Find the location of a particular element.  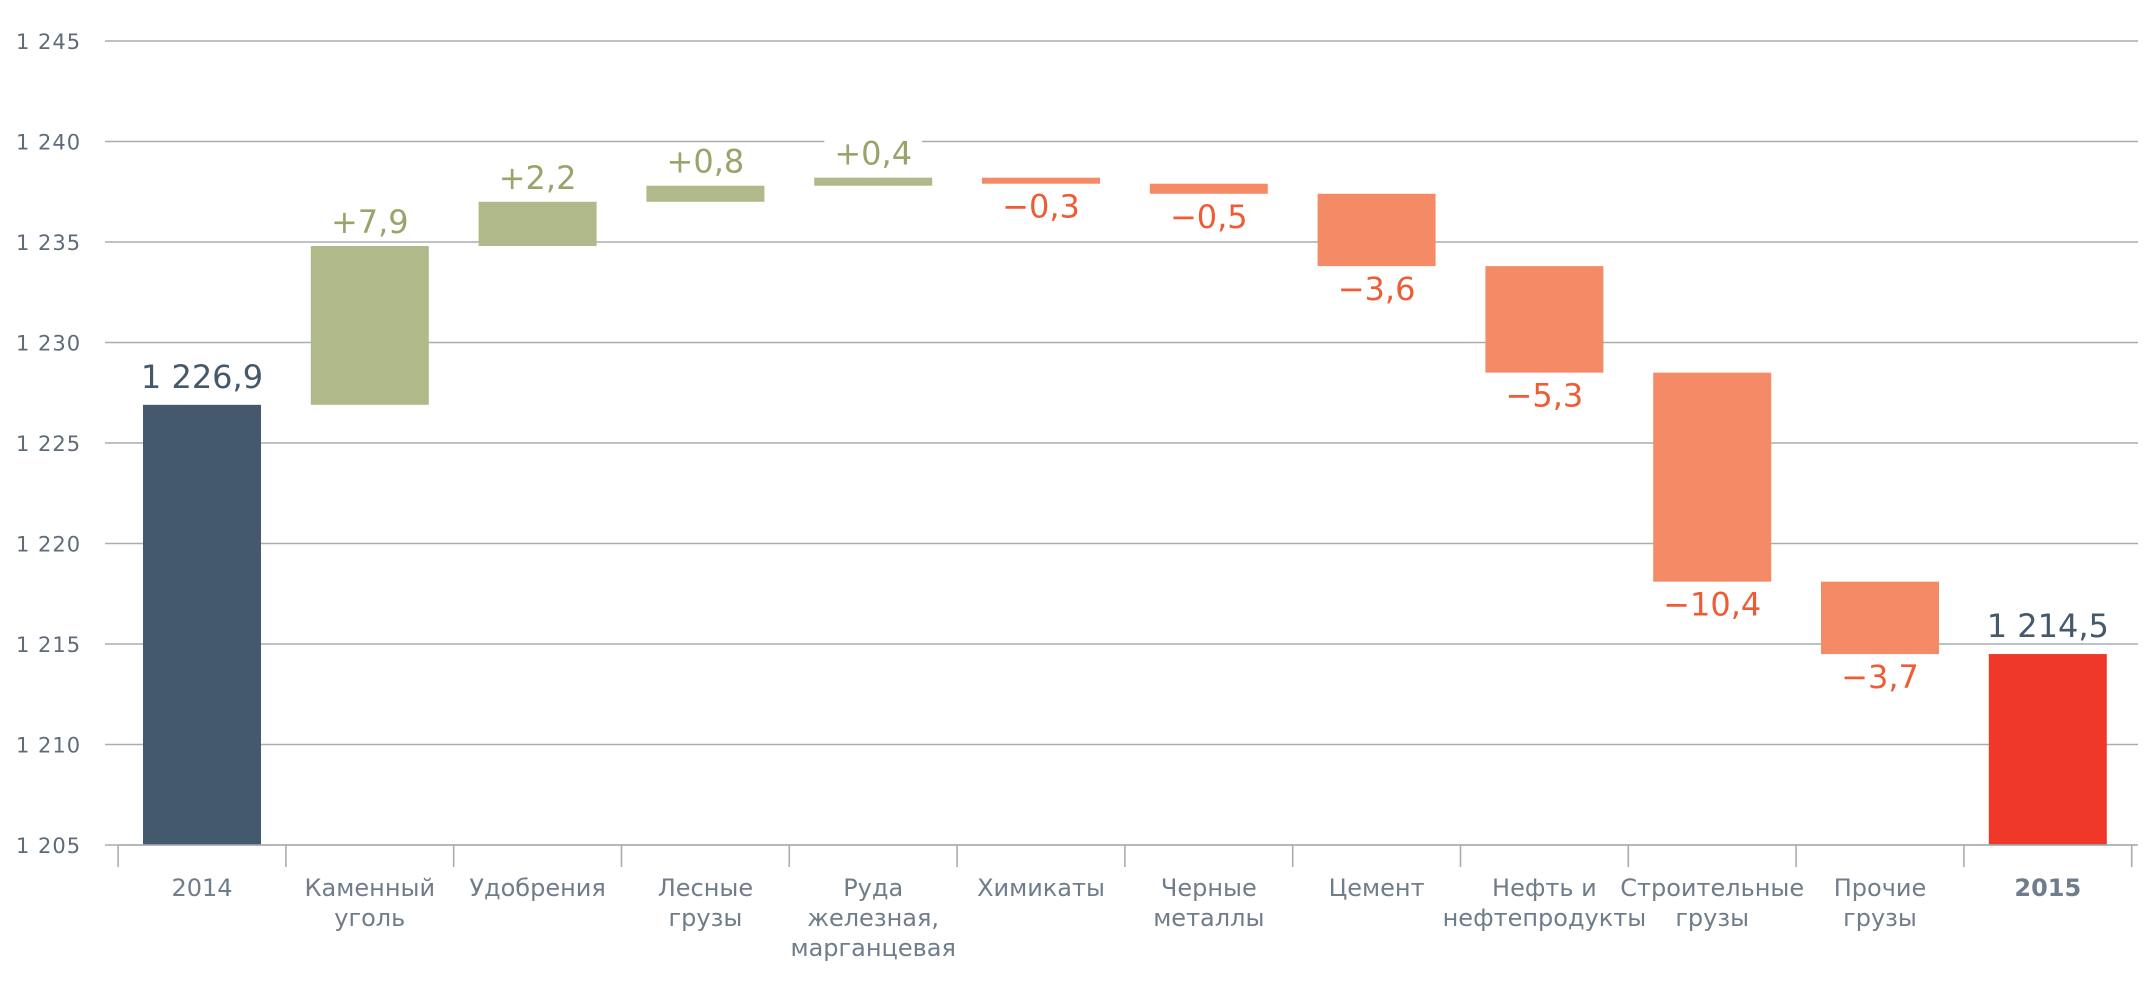

x-tick-label-line: Прочие is located at coordinates (1880, 888).